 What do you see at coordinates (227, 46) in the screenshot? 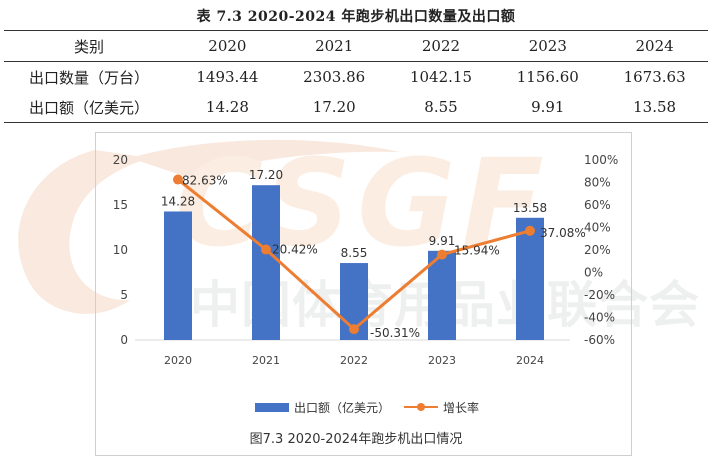
I see `table-header-cell: 2020` at bounding box center [227, 46].